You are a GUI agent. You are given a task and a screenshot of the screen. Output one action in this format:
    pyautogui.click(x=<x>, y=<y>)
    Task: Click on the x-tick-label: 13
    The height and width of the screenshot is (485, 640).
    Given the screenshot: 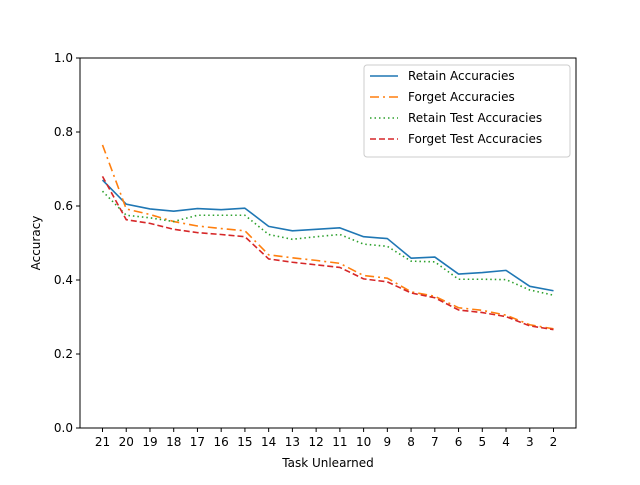 What is the action you would take?
    pyautogui.click(x=292, y=442)
    